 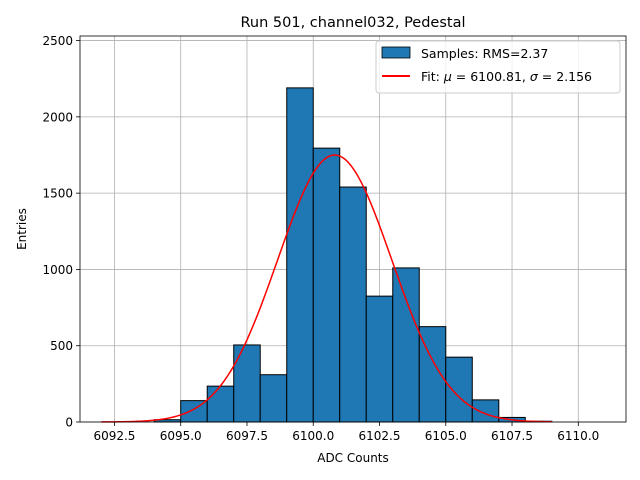 I want to click on y-tick-label: 2000, so click(x=57, y=117).